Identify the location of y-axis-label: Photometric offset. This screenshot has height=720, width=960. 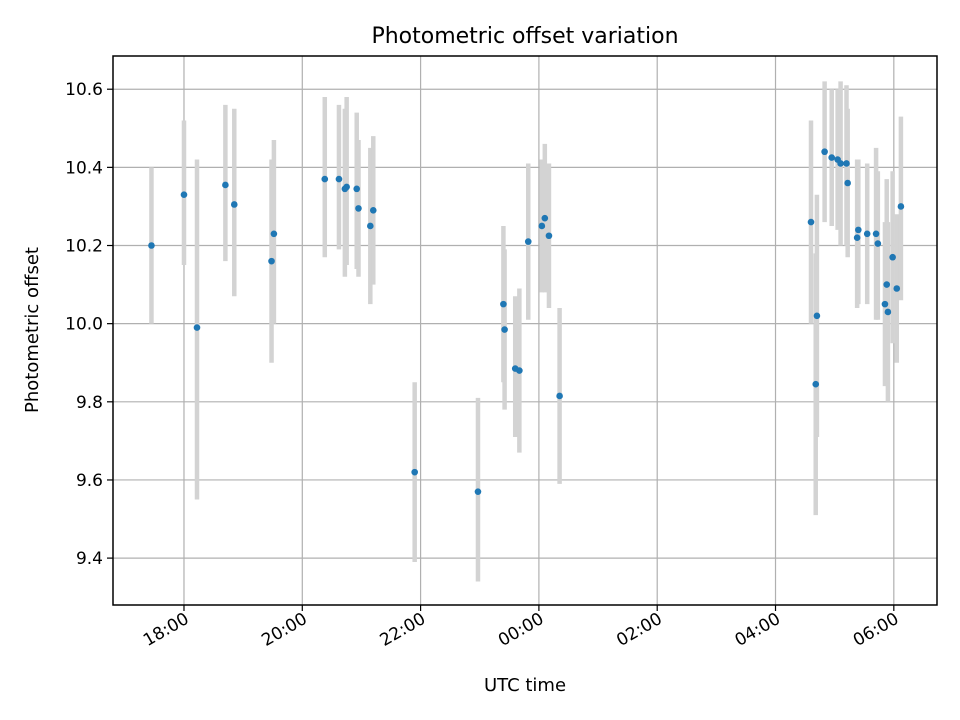
(32, 330).